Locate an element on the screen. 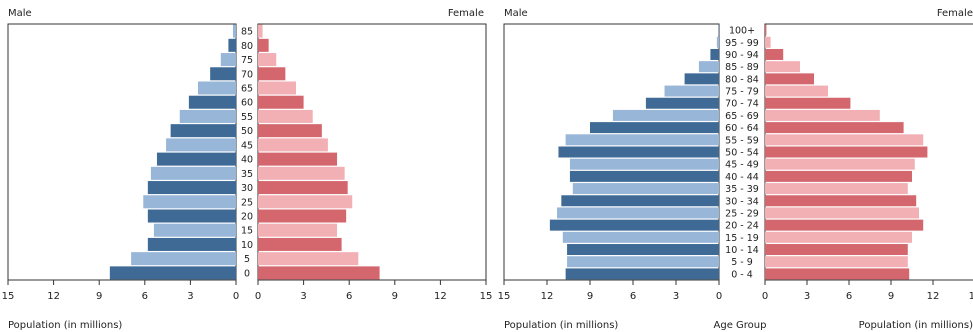 The image size is (973, 332). age-label: 30 is located at coordinates (247, 188).